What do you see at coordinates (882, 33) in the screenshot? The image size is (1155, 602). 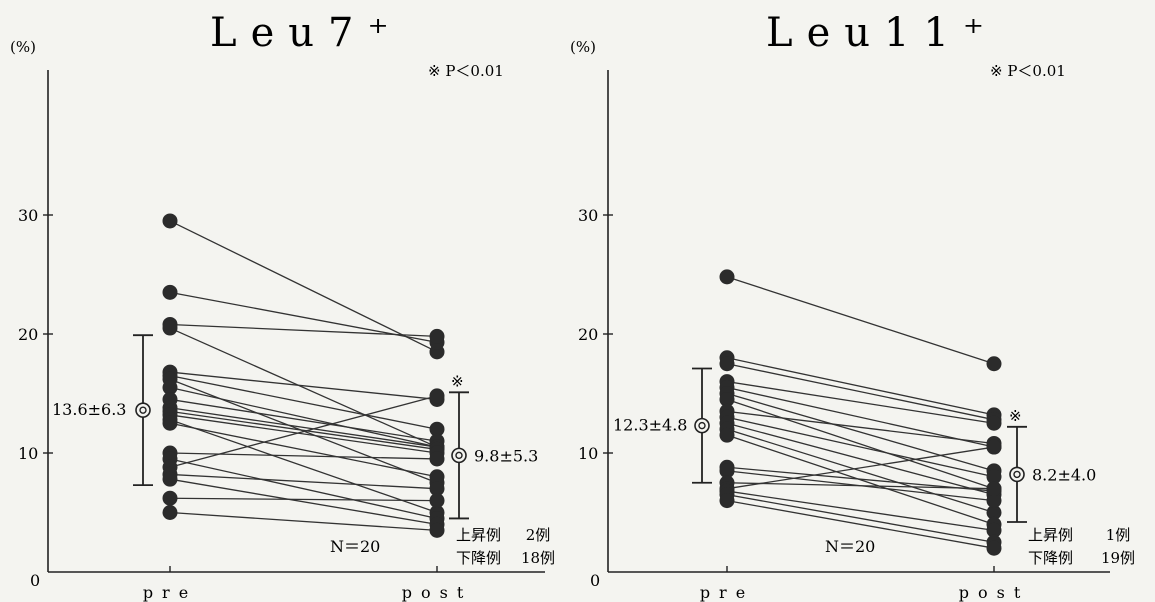 I see `chart-title: Leu11⁺` at bounding box center [882, 33].